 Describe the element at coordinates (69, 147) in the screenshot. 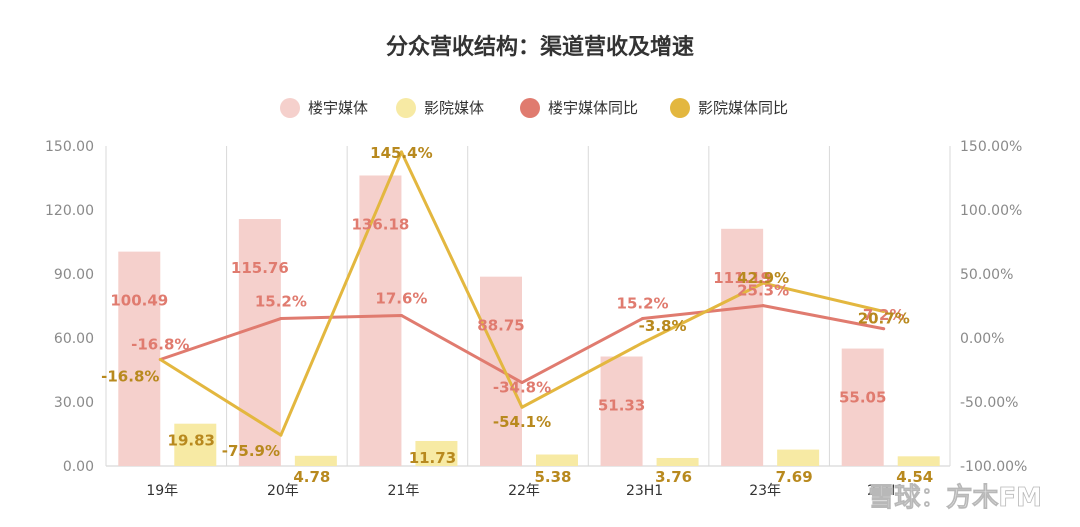

I see `left-tick-label: 150.00` at that location.